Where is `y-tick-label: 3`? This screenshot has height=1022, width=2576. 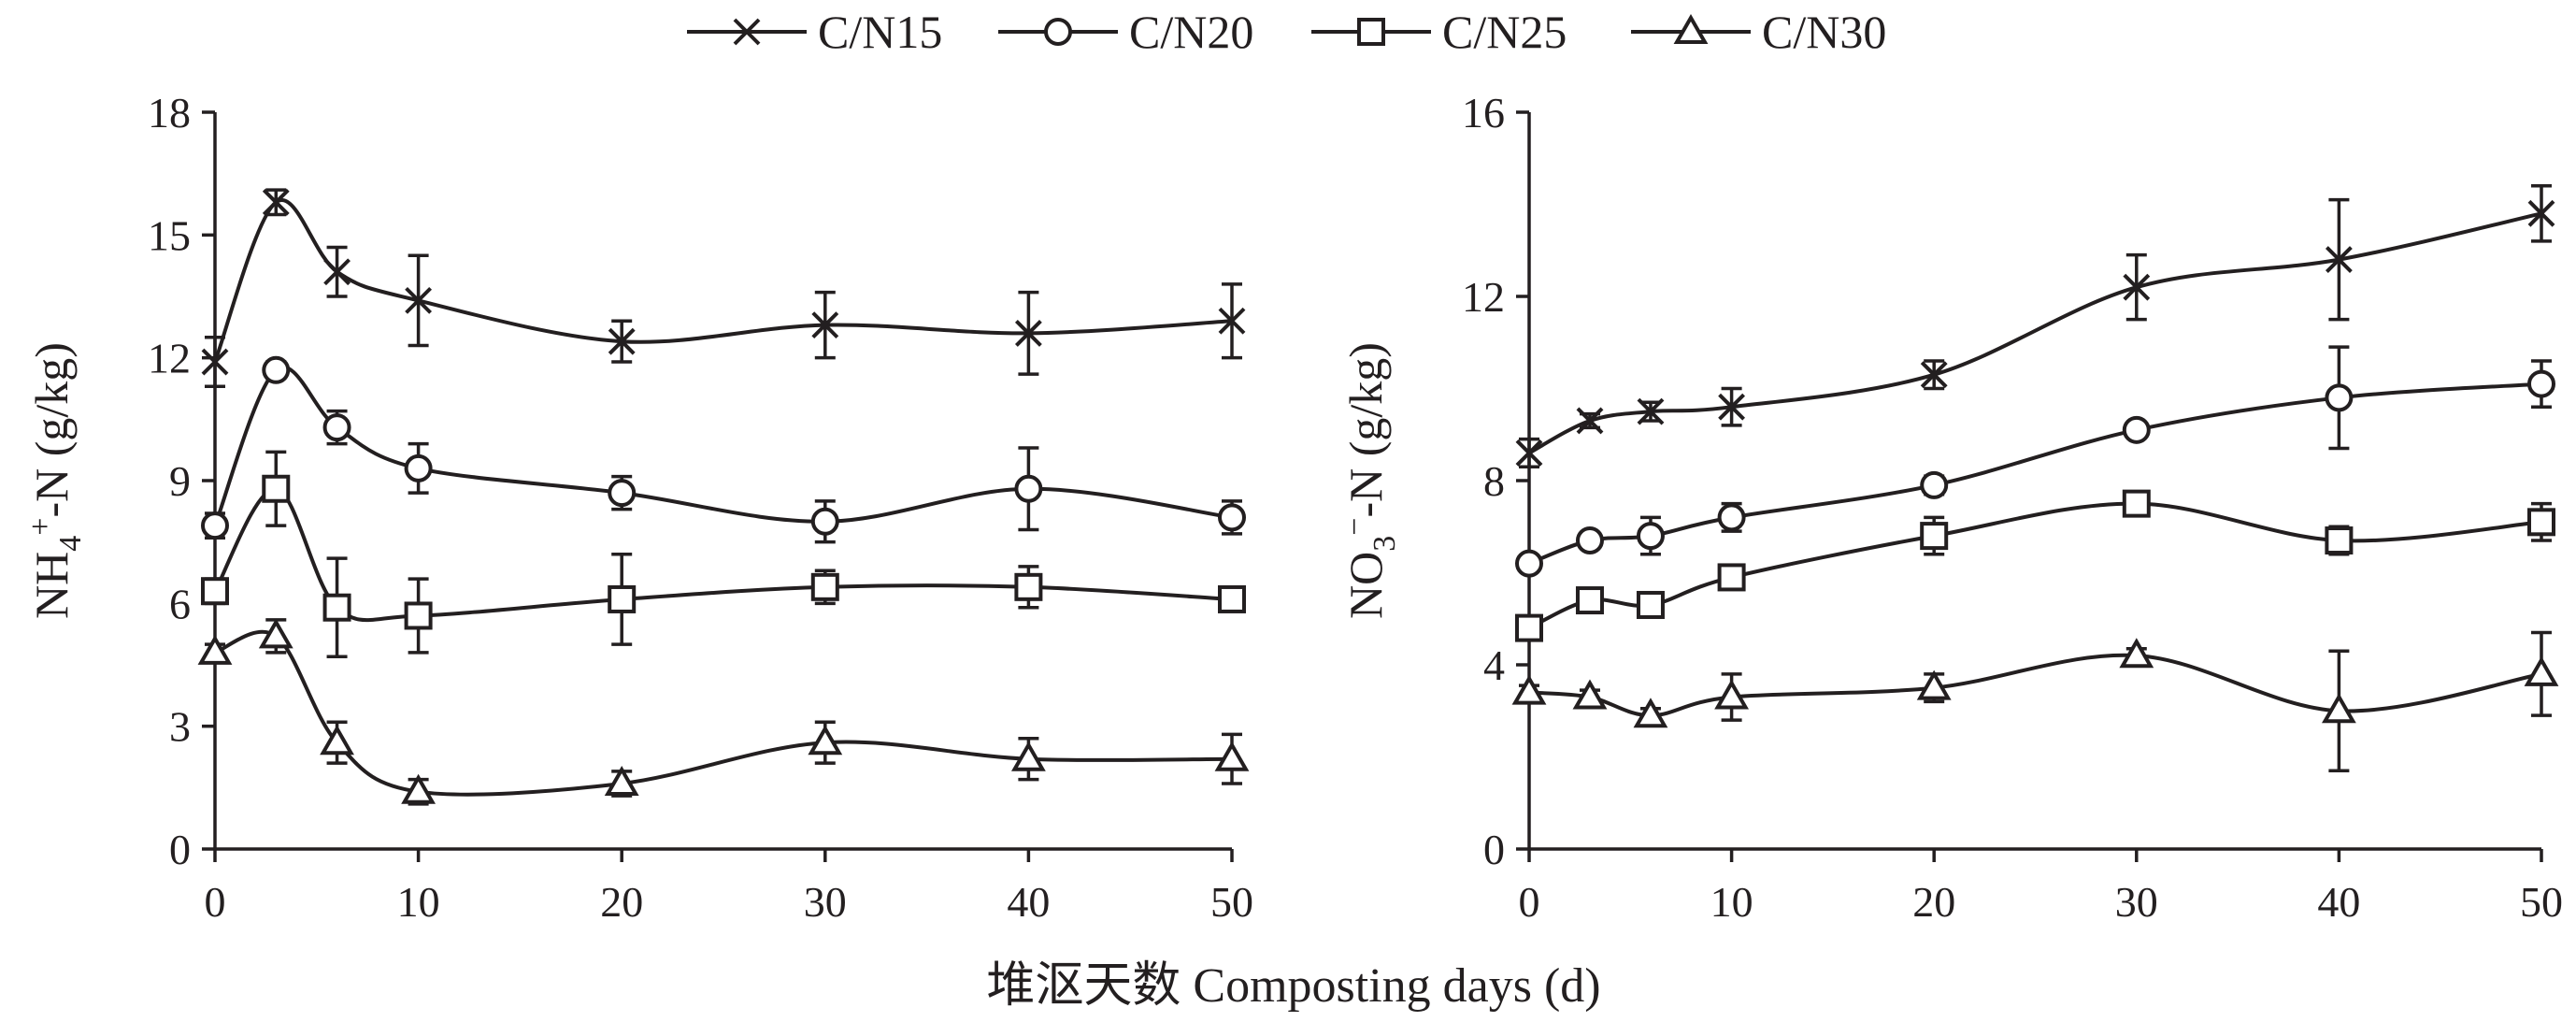 y-tick-label: 3 is located at coordinates (180, 727).